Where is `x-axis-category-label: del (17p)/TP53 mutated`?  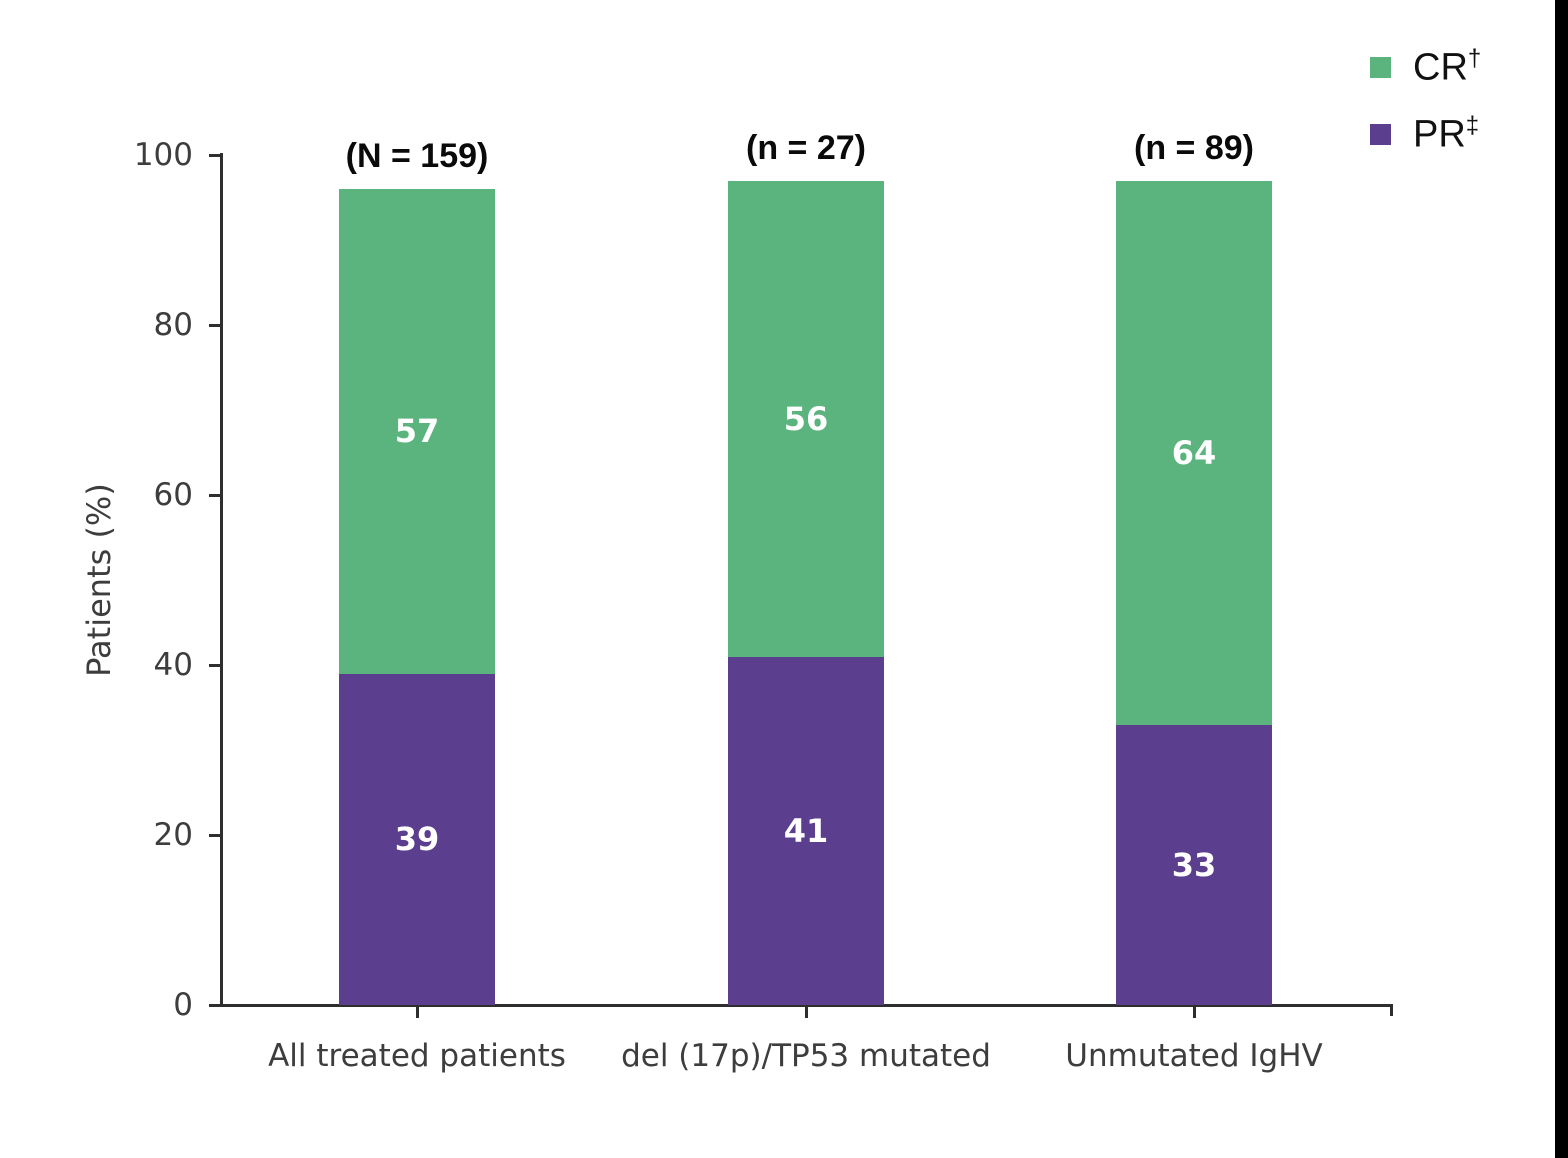 x-axis-category-label: del (17p)/TP53 mutated is located at coordinates (806, 1056).